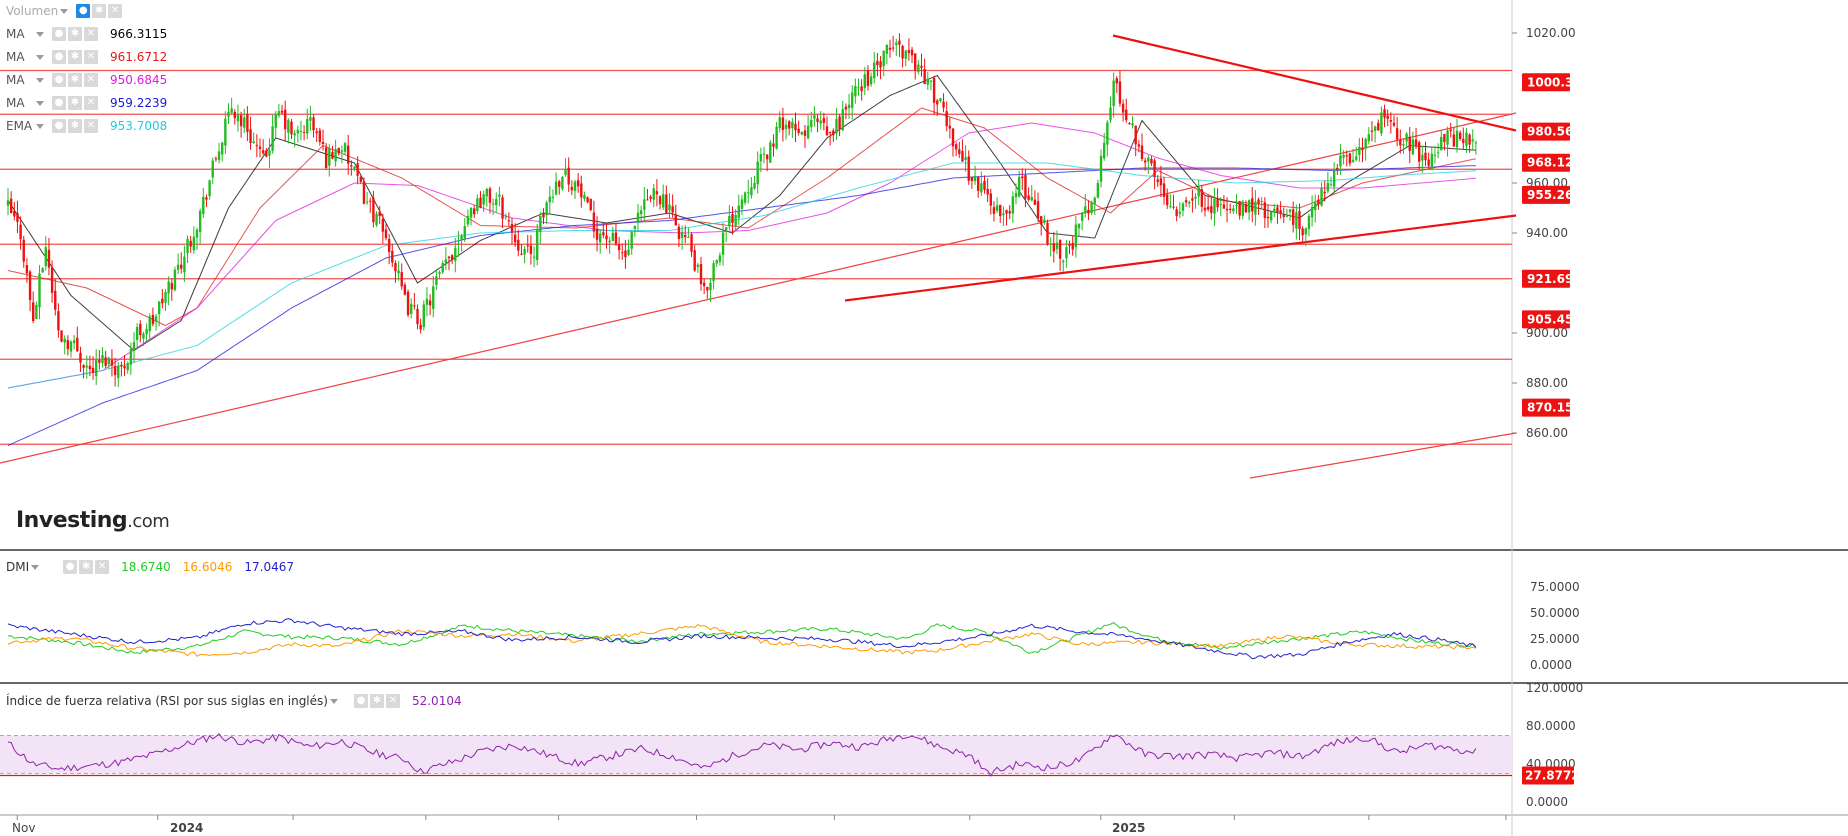 The height and width of the screenshot is (836, 1848). I want to click on dmi-y-tick-label: 50.0000, so click(1555, 613).